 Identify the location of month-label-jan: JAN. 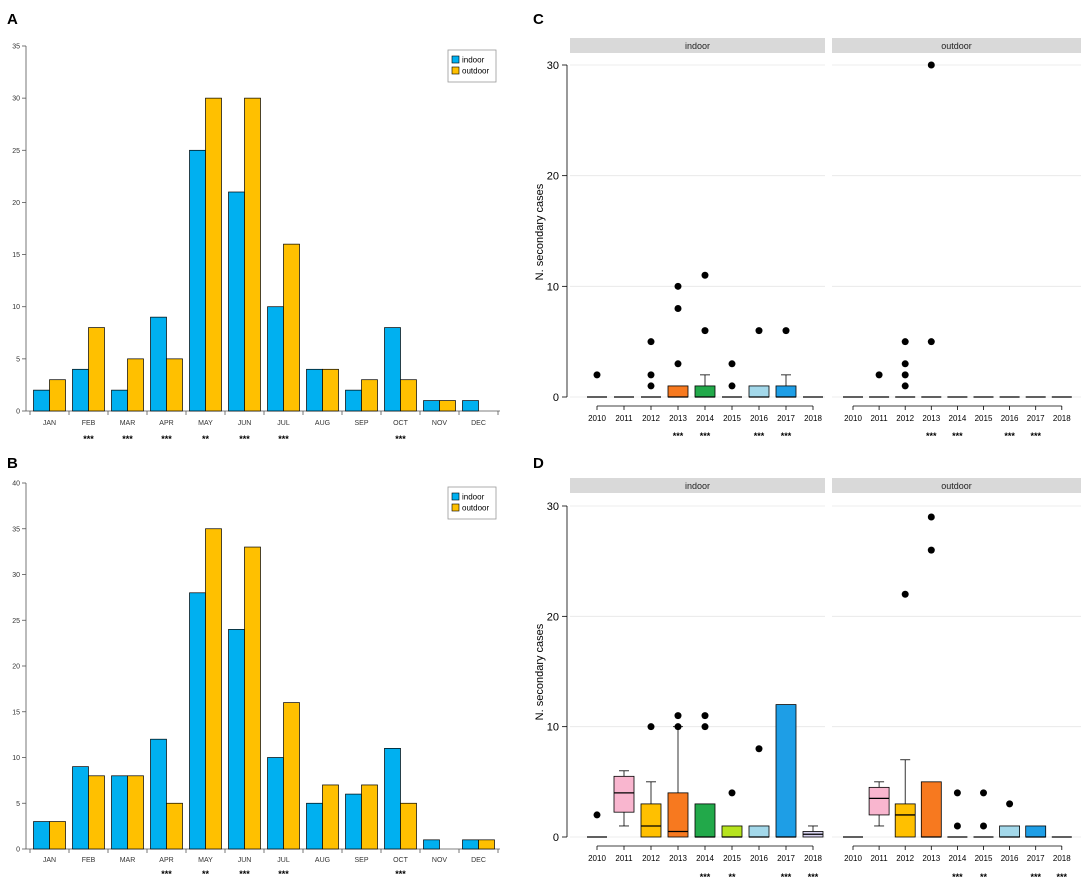
(49, 860).